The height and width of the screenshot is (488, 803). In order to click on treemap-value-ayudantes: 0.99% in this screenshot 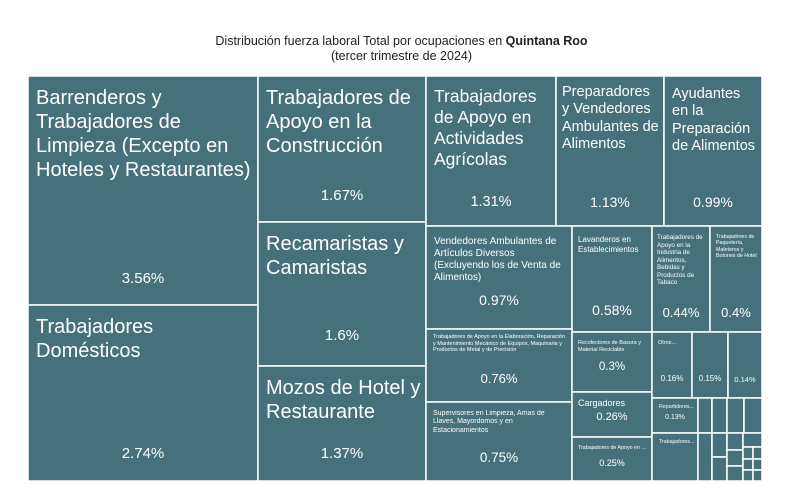, I will do `click(713, 202)`.